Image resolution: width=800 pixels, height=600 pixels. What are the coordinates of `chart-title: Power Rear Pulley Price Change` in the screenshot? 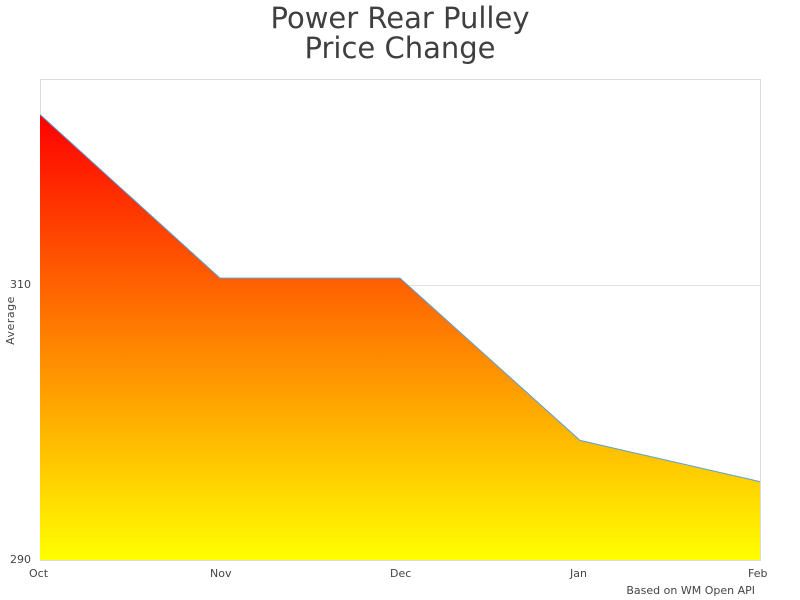 It's located at (400, 31).